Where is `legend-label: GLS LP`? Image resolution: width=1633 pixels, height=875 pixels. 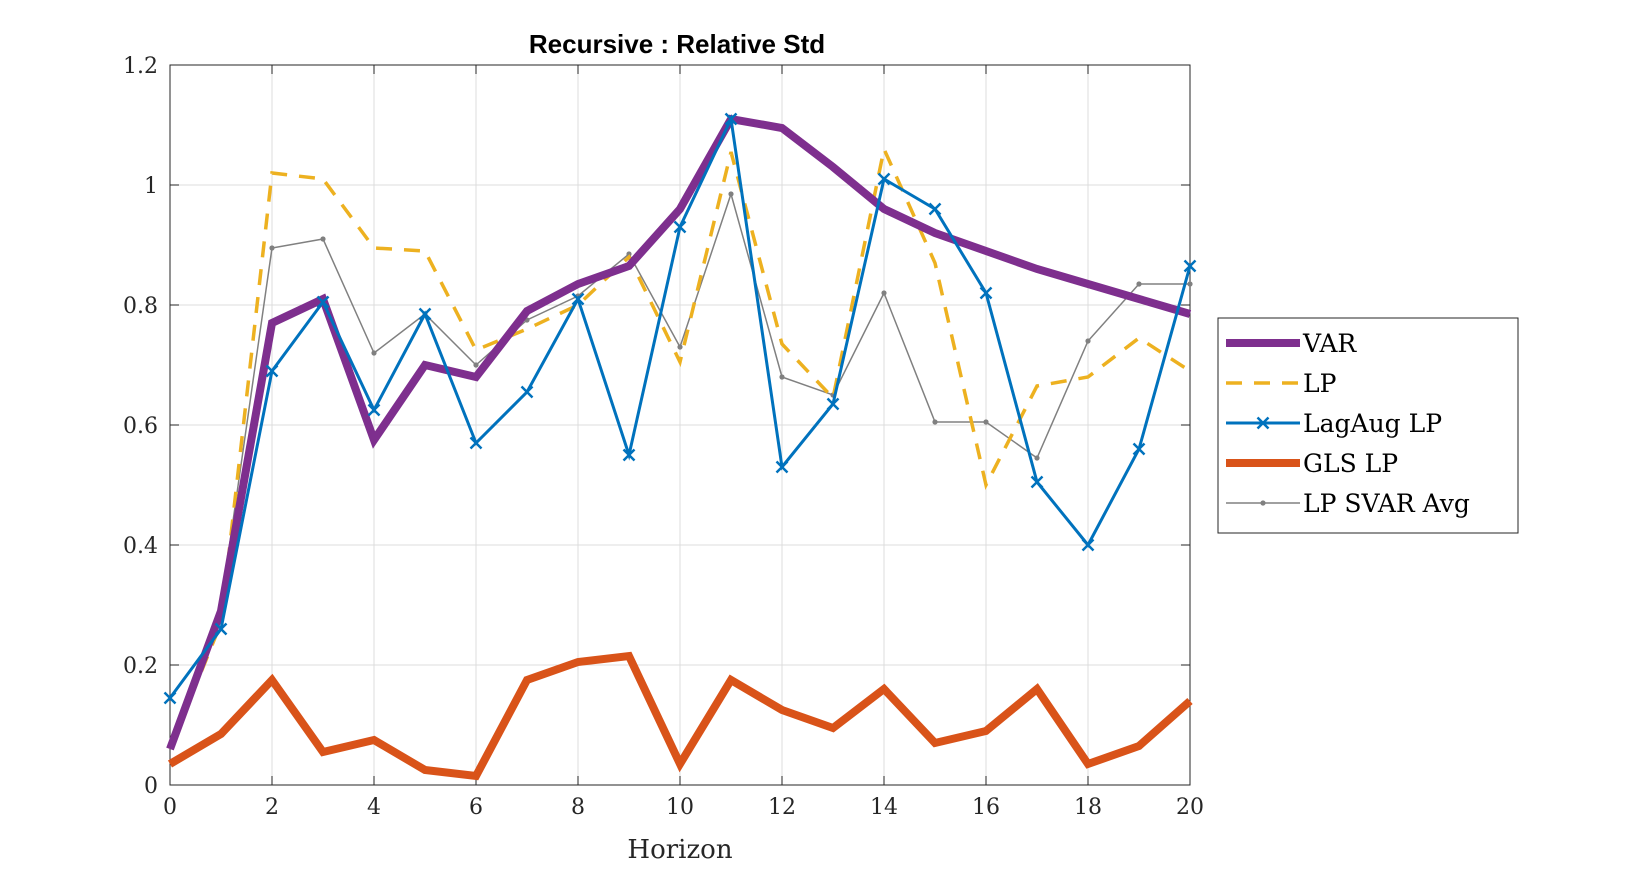 legend-label: GLS LP is located at coordinates (1350, 463).